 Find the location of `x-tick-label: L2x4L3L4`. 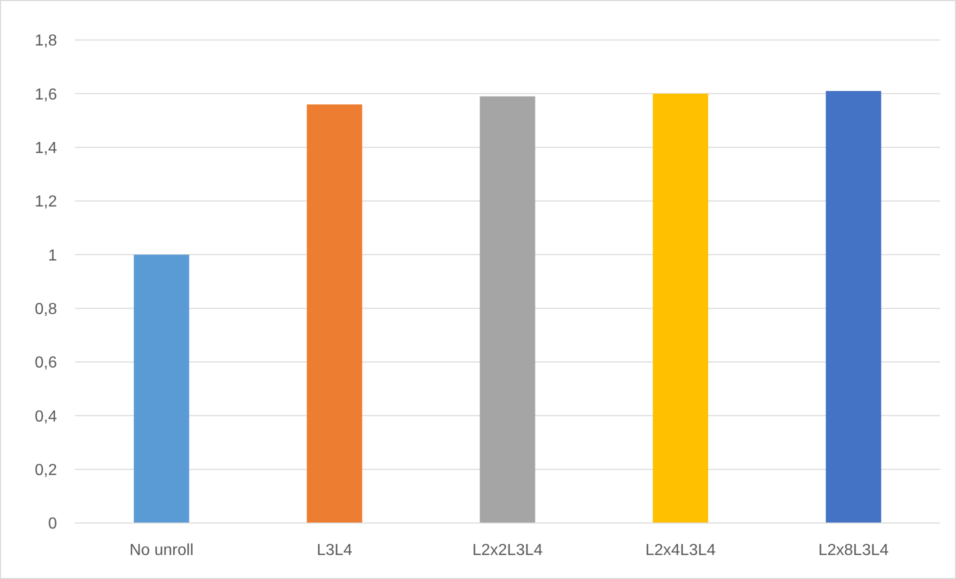

x-tick-label: L2x4L3L4 is located at coordinates (680, 550).